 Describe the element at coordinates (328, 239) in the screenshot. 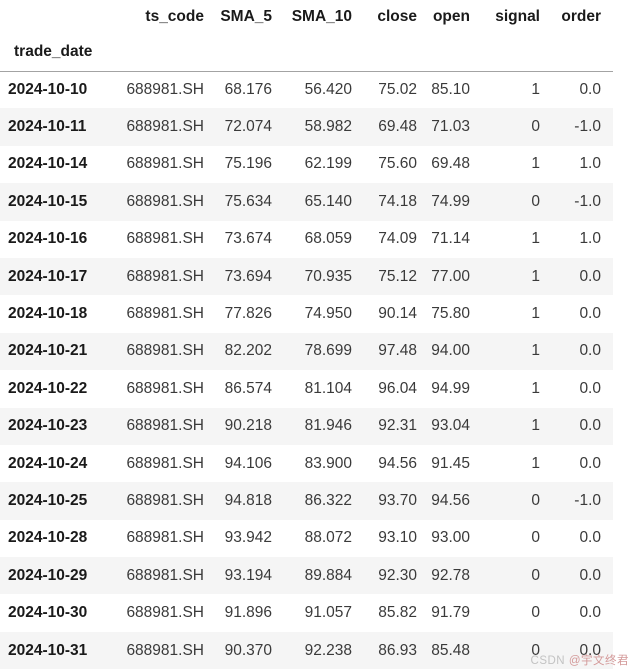

I see `cell-sma_10: 68.059` at that location.